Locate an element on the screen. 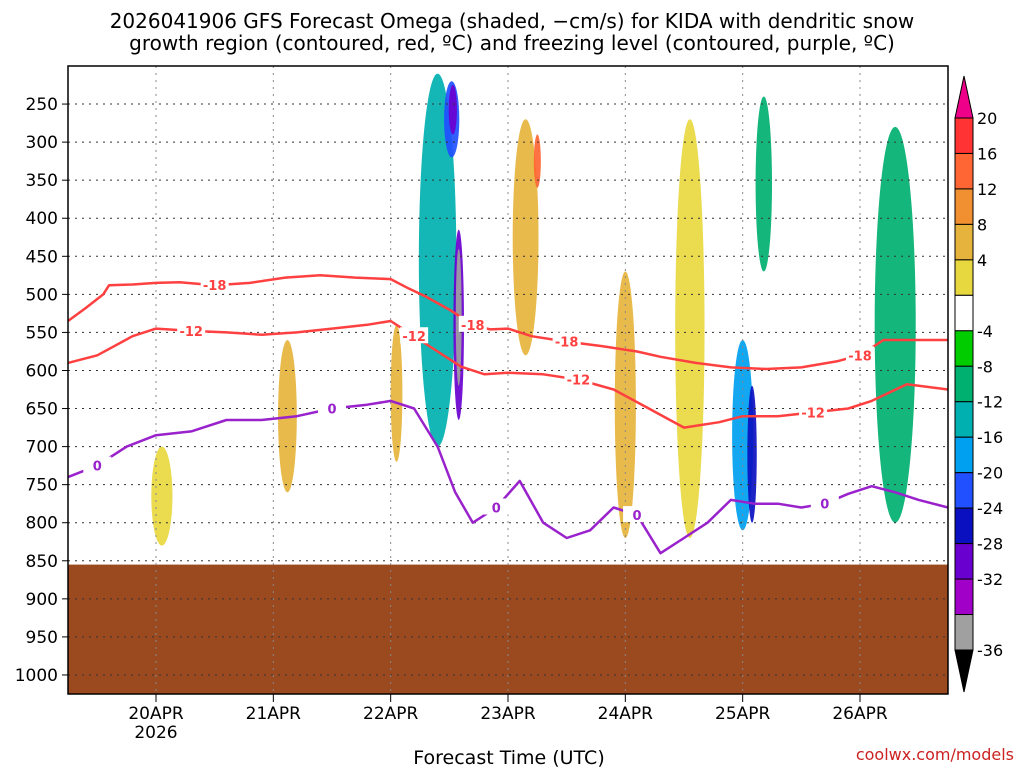  y-tick-label: 900 is located at coordinates (42, 600).